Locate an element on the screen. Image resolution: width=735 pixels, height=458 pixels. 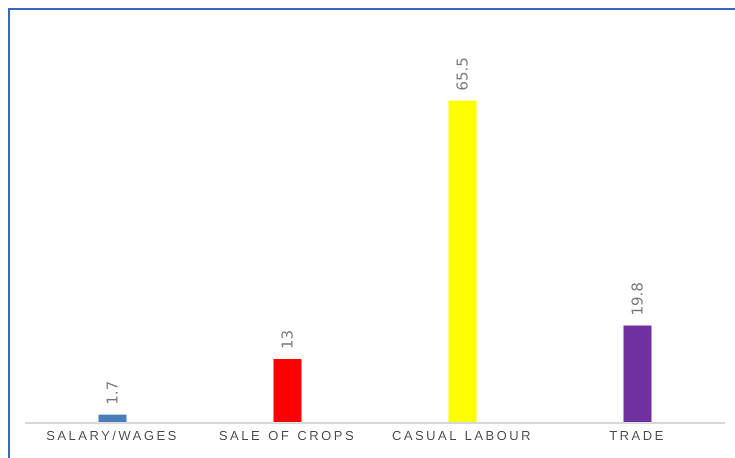
x-tick-label: SALE OF CROPS is located at coordinates (287, 436).